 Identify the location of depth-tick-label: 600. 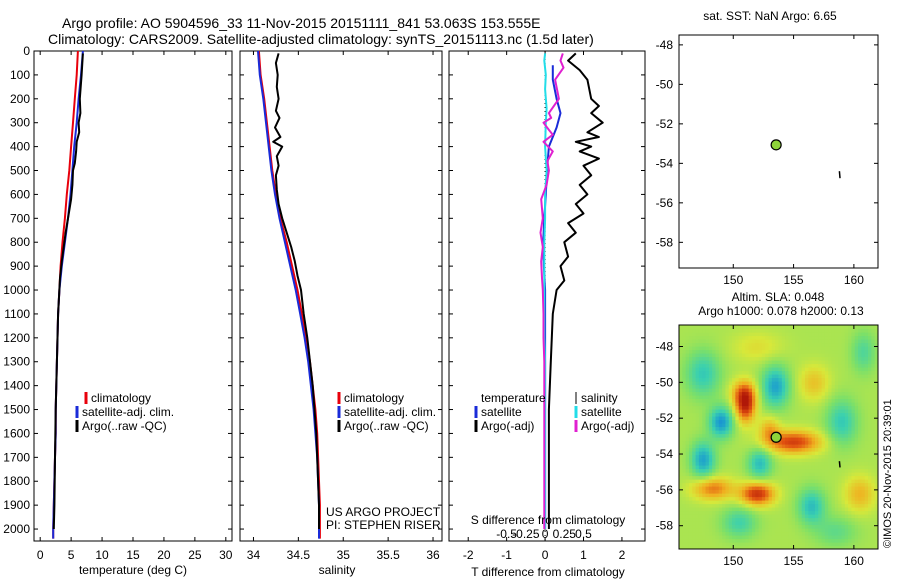
(20, 194).